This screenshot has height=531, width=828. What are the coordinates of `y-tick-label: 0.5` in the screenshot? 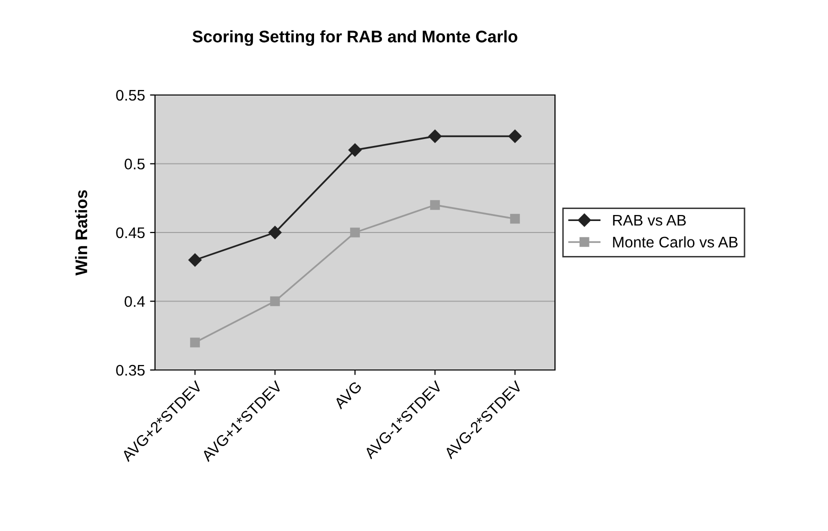 It's located at (134, 164).